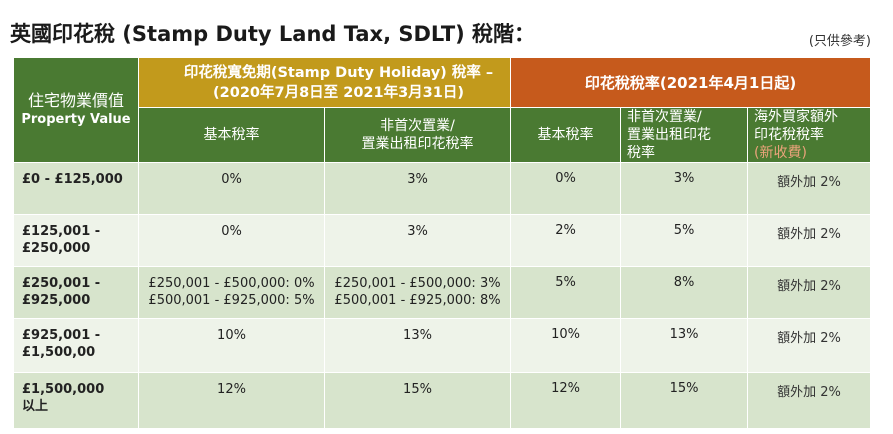  Describe the element at coordinates (418, 346) in the screenshot. I see `cell-holiday-non-first-rate: 13%` at that location.